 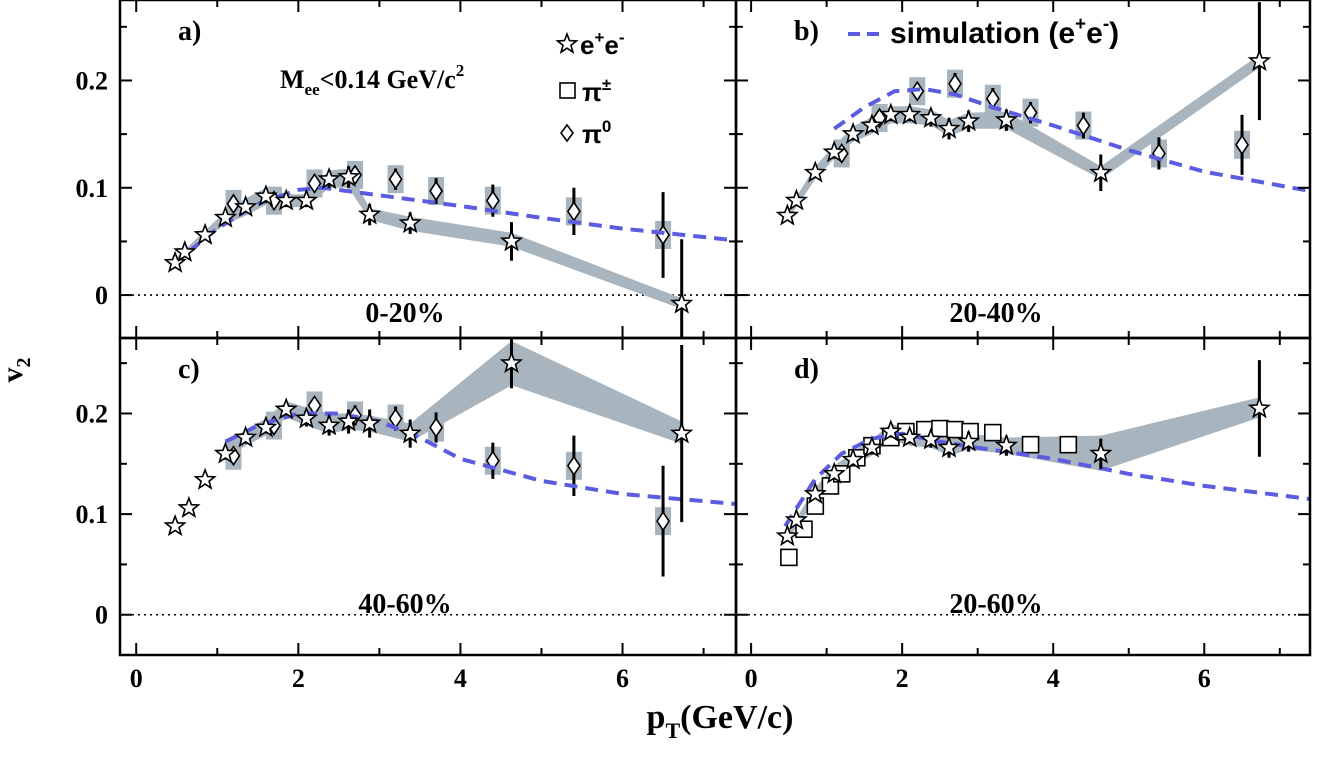 I want to click on y-tick-label: 0, so click(x=101, y=295).